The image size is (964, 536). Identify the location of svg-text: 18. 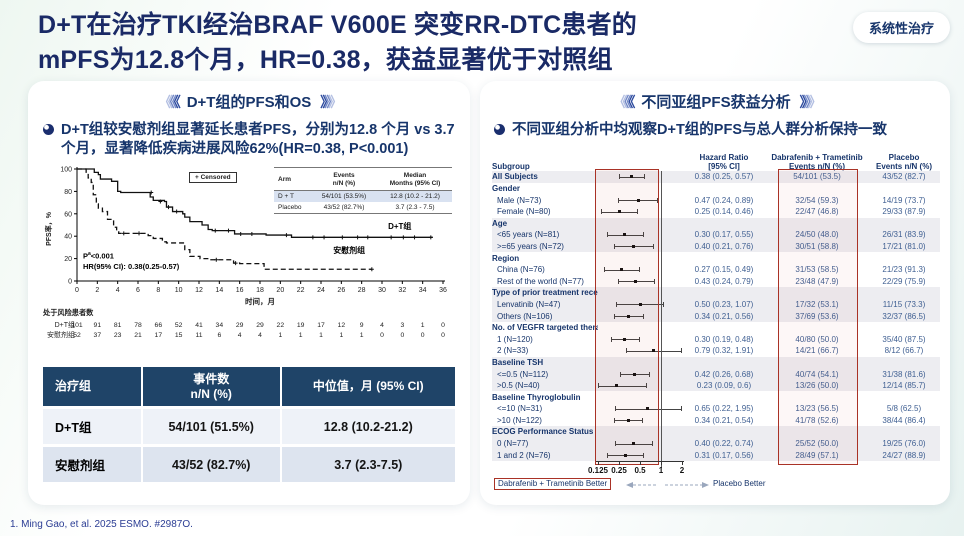
(260, 290).